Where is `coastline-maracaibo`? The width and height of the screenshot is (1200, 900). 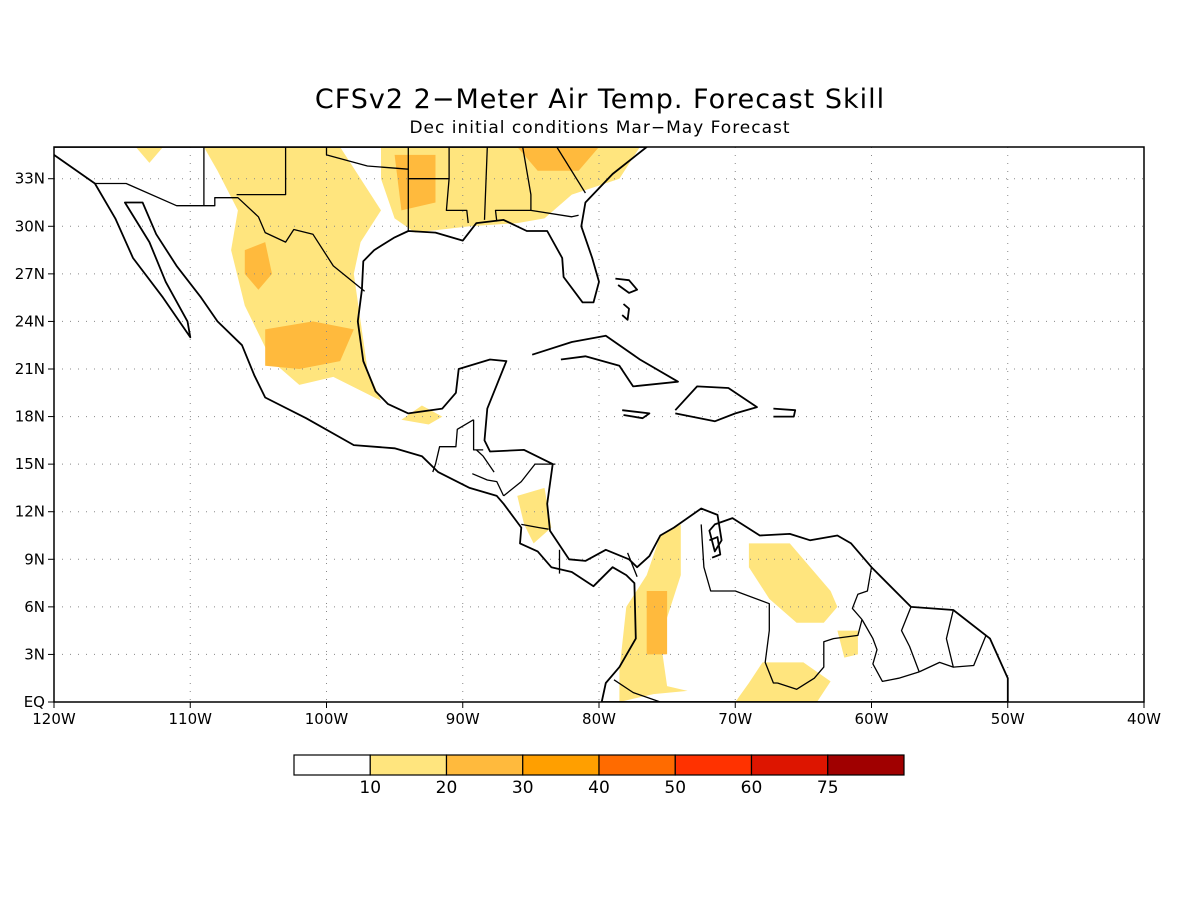
coastline-maracaibo is located at coordinates (715, 547).